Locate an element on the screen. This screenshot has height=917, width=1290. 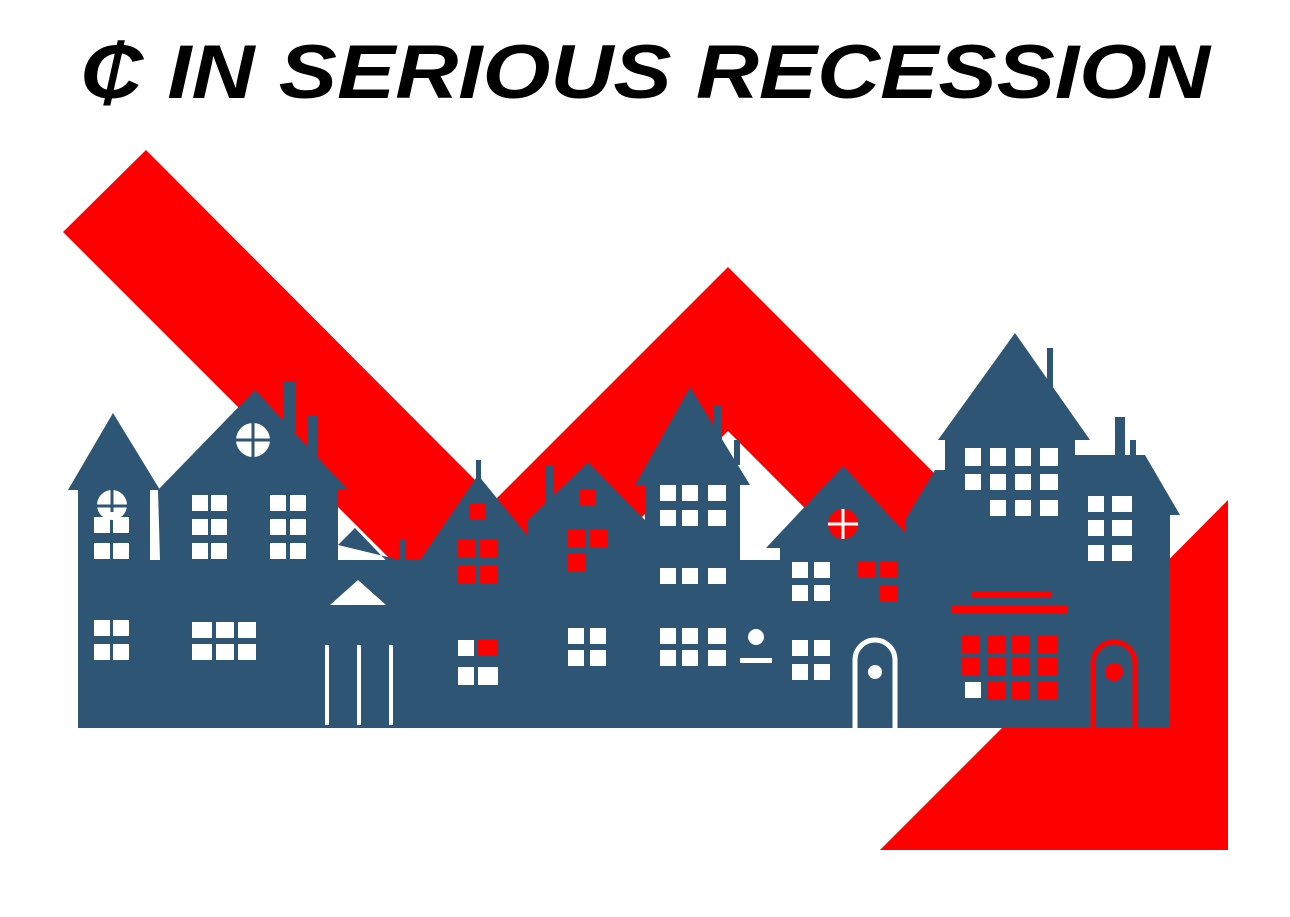
title: ₵ IN SERIOUS RECESSION is located at coordinates (646, 72).